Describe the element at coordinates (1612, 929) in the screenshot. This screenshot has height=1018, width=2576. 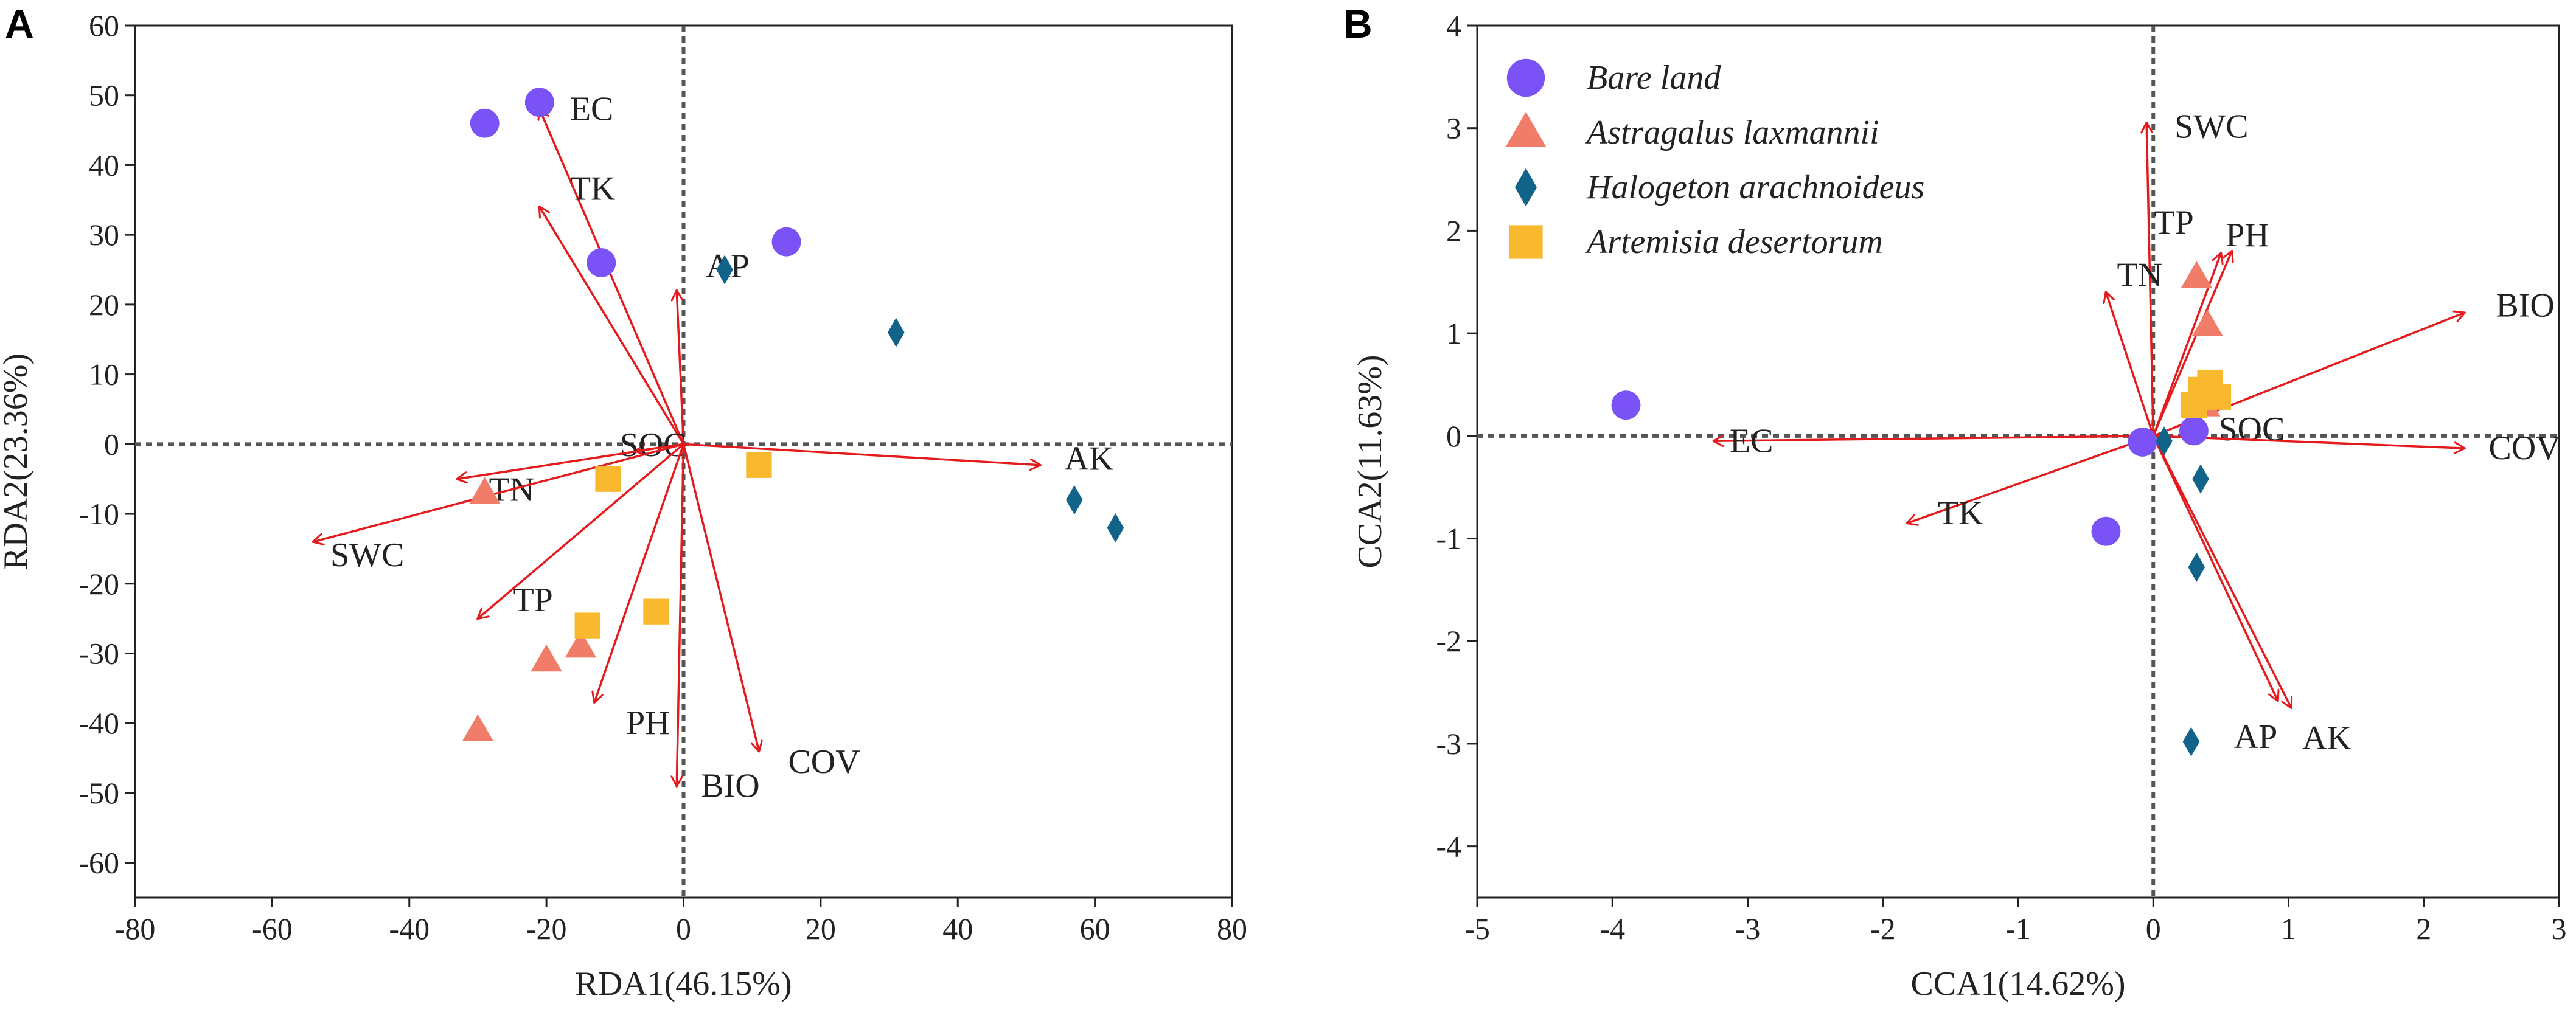
I see `x-tick-label: -4` at that location.